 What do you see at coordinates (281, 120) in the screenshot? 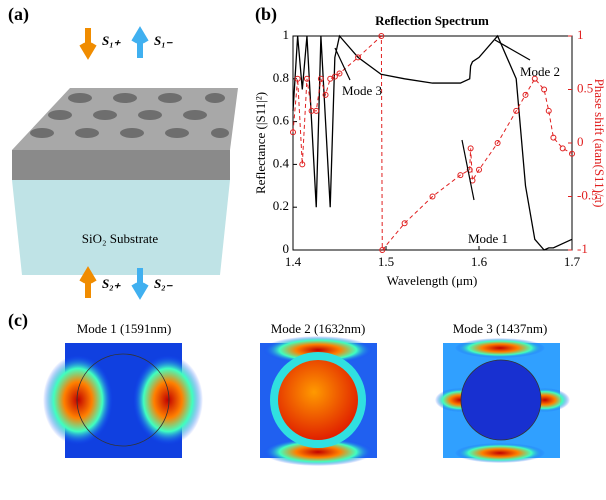
I see `y-tick-label: 0.6` at bounding box center [281, 120].